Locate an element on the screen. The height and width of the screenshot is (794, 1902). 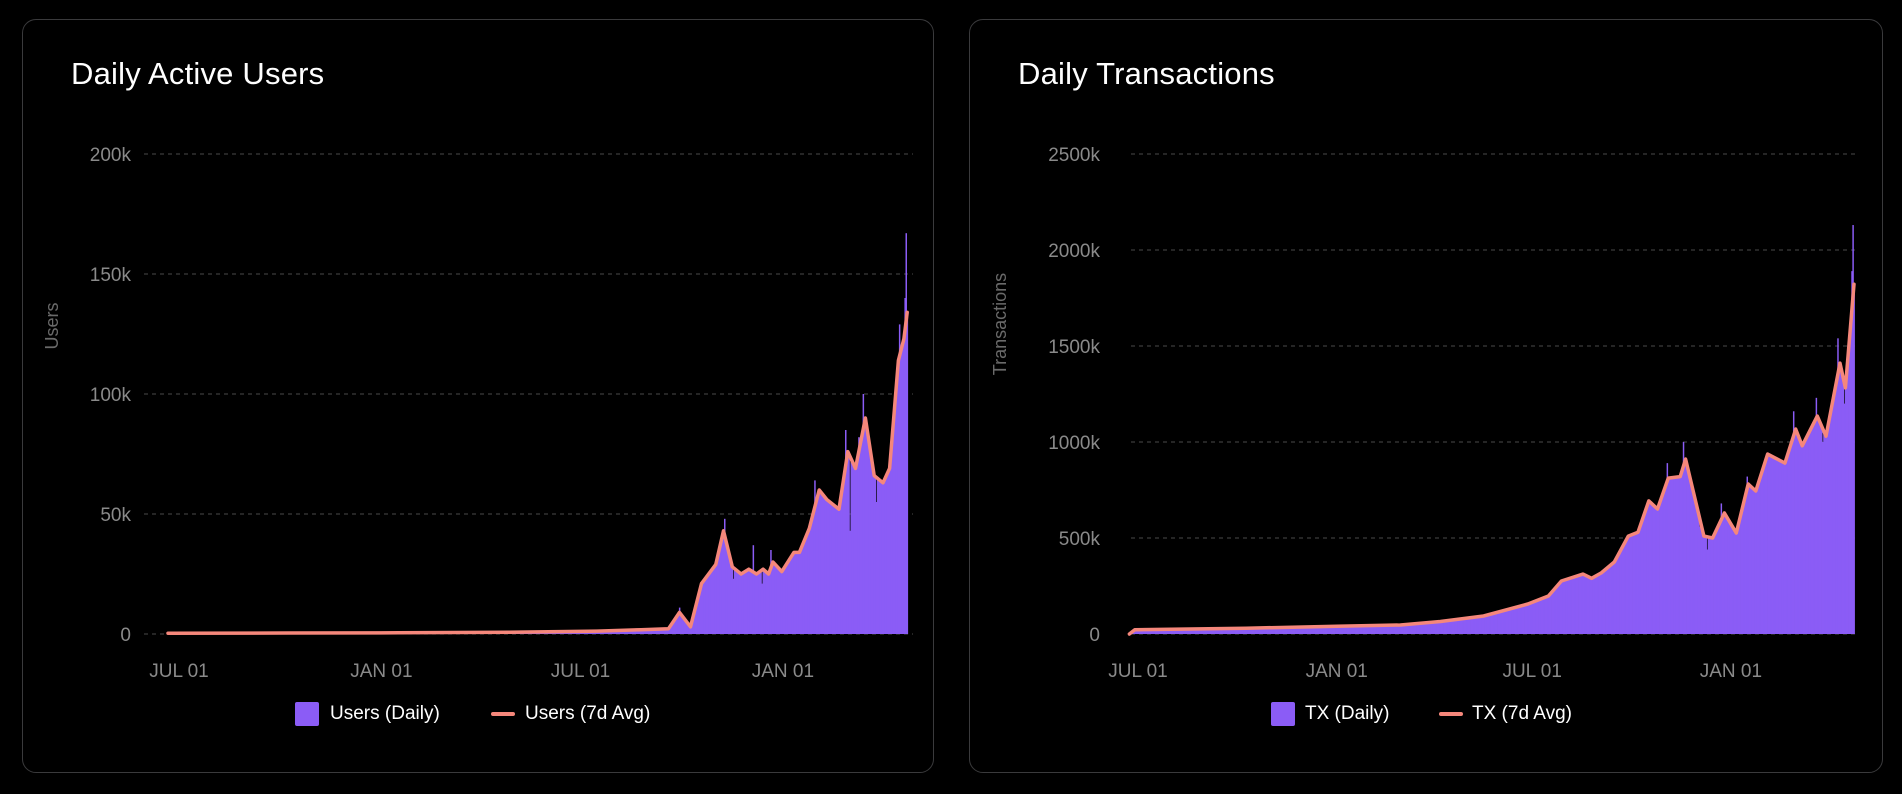
y-axis-title: Transactions is located at coordinates (1000, 324).